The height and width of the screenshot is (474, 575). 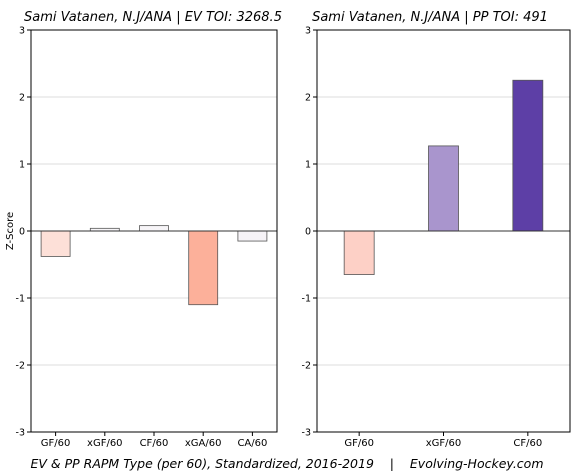 What do you see at coordinates (203, 443) in the screenshot?
I see `x-tick-label: xGA/60` at bounding box center [203, 443].